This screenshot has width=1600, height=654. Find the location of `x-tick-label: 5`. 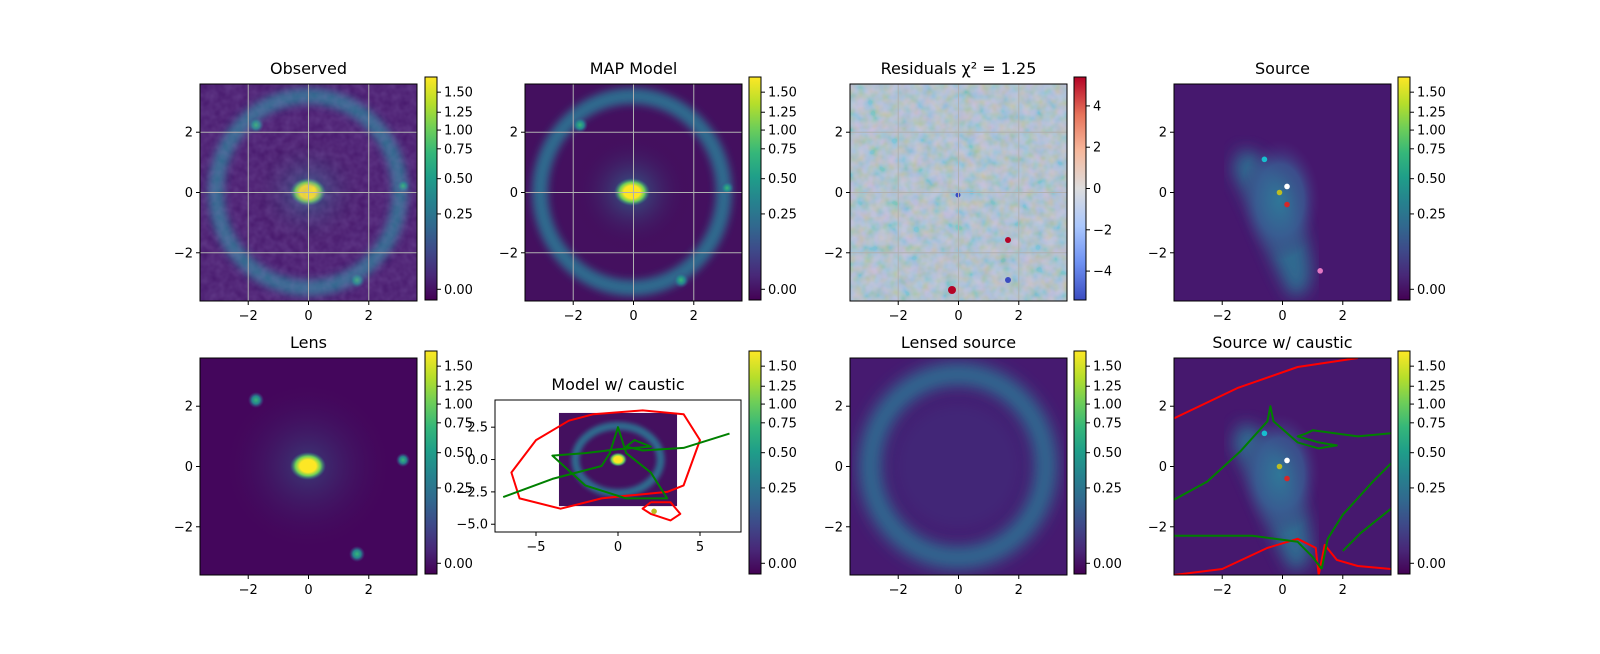

x-tick-label: 5 is located at coordinates (700, 547).